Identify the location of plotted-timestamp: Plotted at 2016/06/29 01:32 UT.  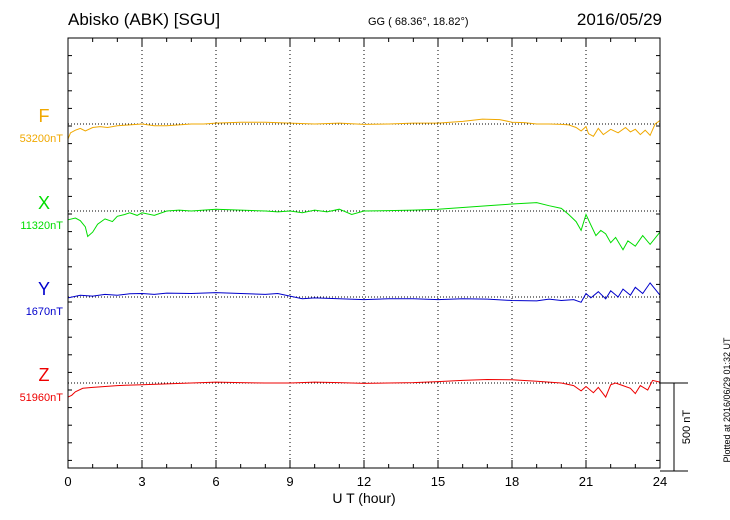
(726, 400).